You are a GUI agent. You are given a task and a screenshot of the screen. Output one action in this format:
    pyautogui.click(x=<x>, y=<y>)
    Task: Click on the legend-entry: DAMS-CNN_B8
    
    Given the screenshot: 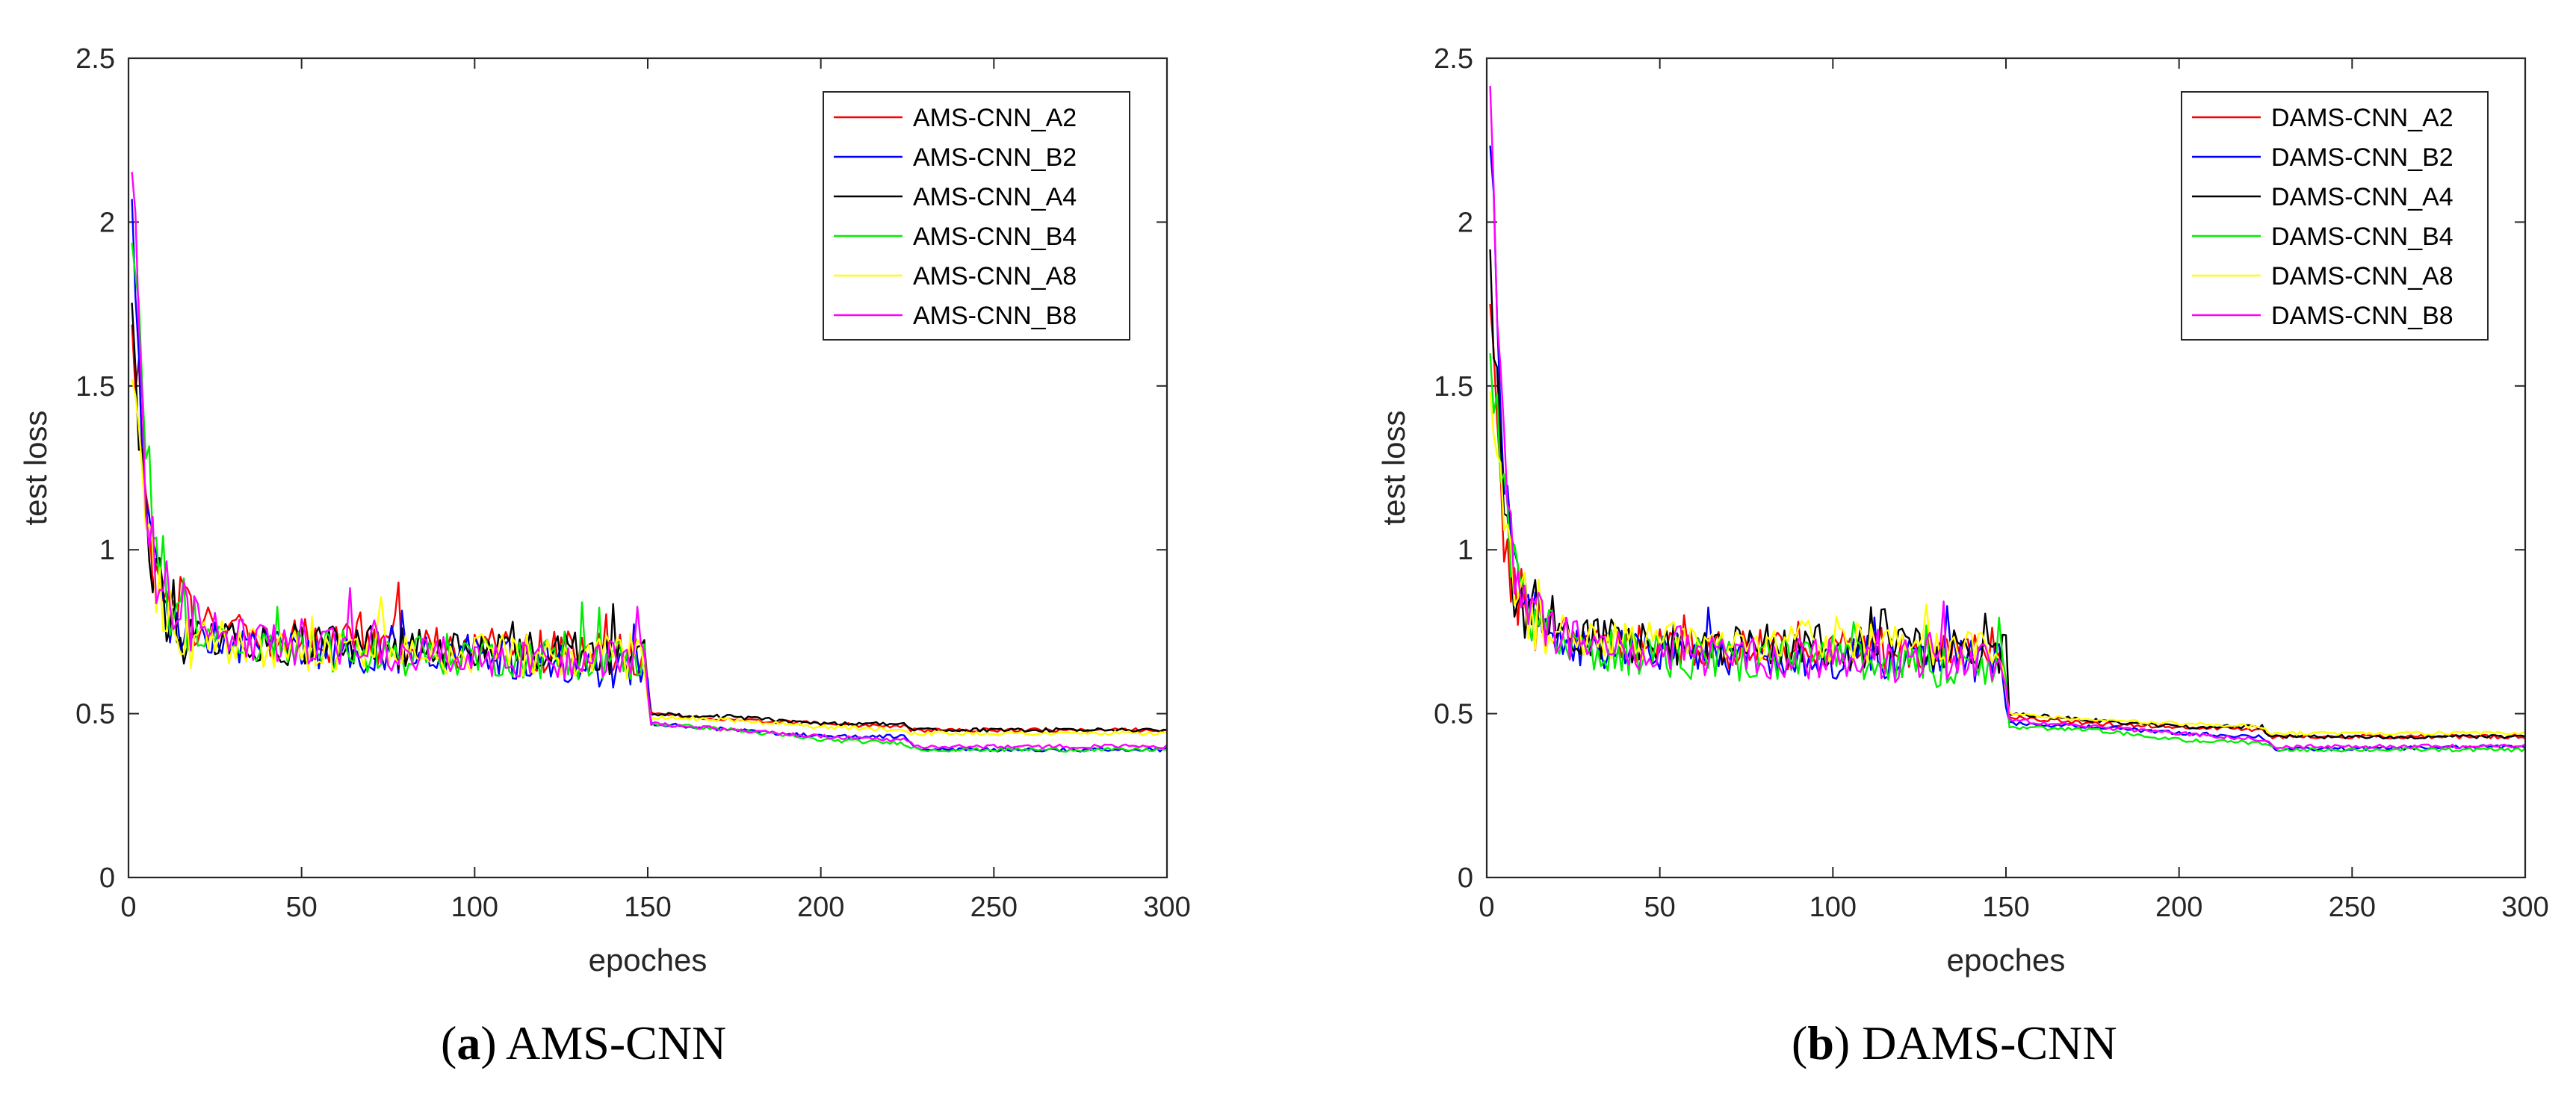 What is the action you would take?
    pyautogui.click(x=2362, y=316)
    